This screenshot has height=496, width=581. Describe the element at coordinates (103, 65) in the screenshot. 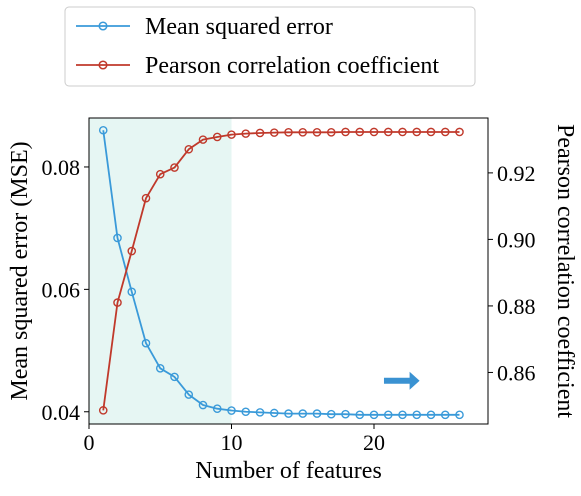

I see `legend-marker-pearson` at that location.